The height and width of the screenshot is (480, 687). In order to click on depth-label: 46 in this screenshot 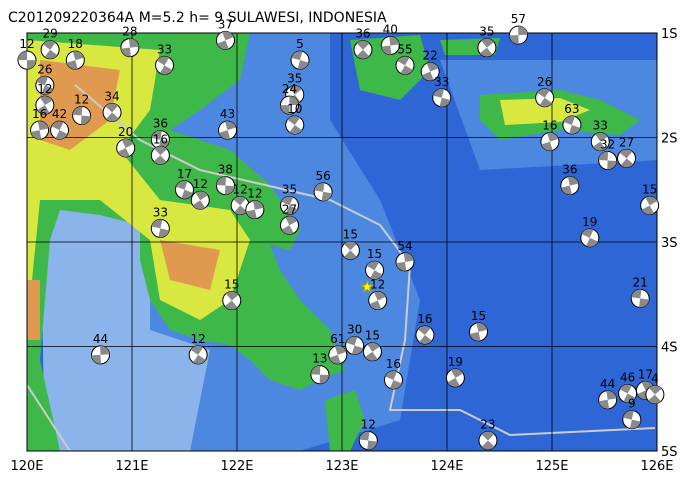, I will do `click(627, 378)`.